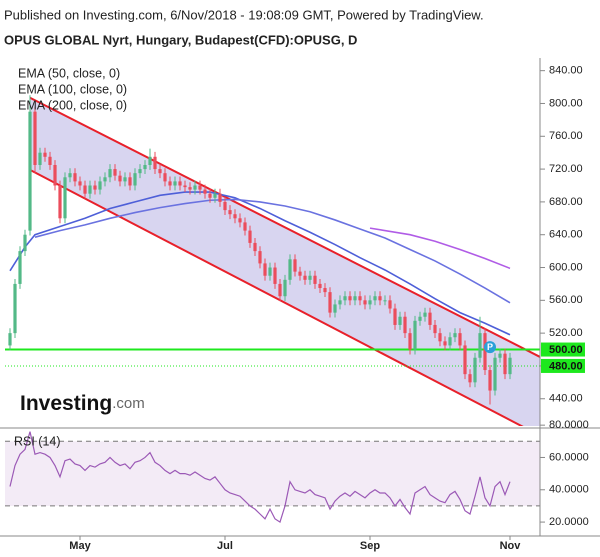 This screenshot has height=557, width=600. What do you see at coordinates (566, 169) in the screenshot?
I see `y-tick-label: 720.00` at bounding box center [566, 169].